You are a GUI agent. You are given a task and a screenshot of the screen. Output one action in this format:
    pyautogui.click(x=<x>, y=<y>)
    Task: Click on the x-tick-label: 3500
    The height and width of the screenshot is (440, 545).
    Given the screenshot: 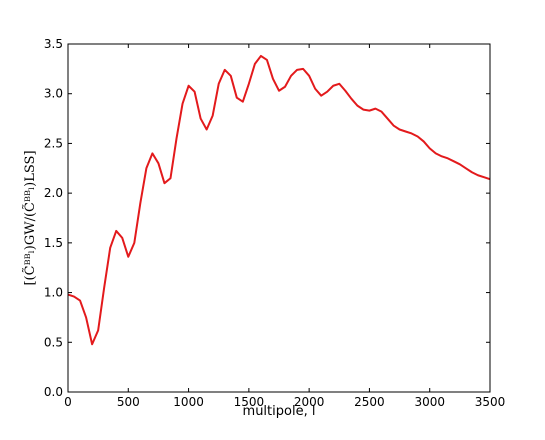 What is the action you would take?
    pyautogui.click(x=490, y=402)
    